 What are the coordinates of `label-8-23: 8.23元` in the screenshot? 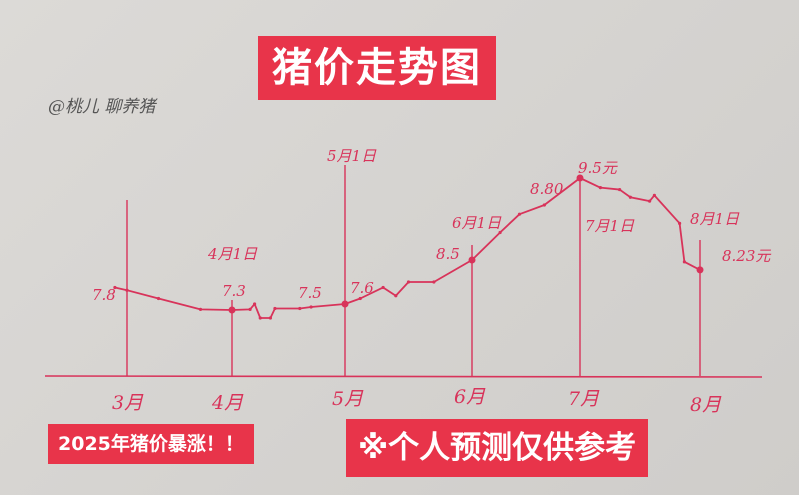 It's located at (746, 256).